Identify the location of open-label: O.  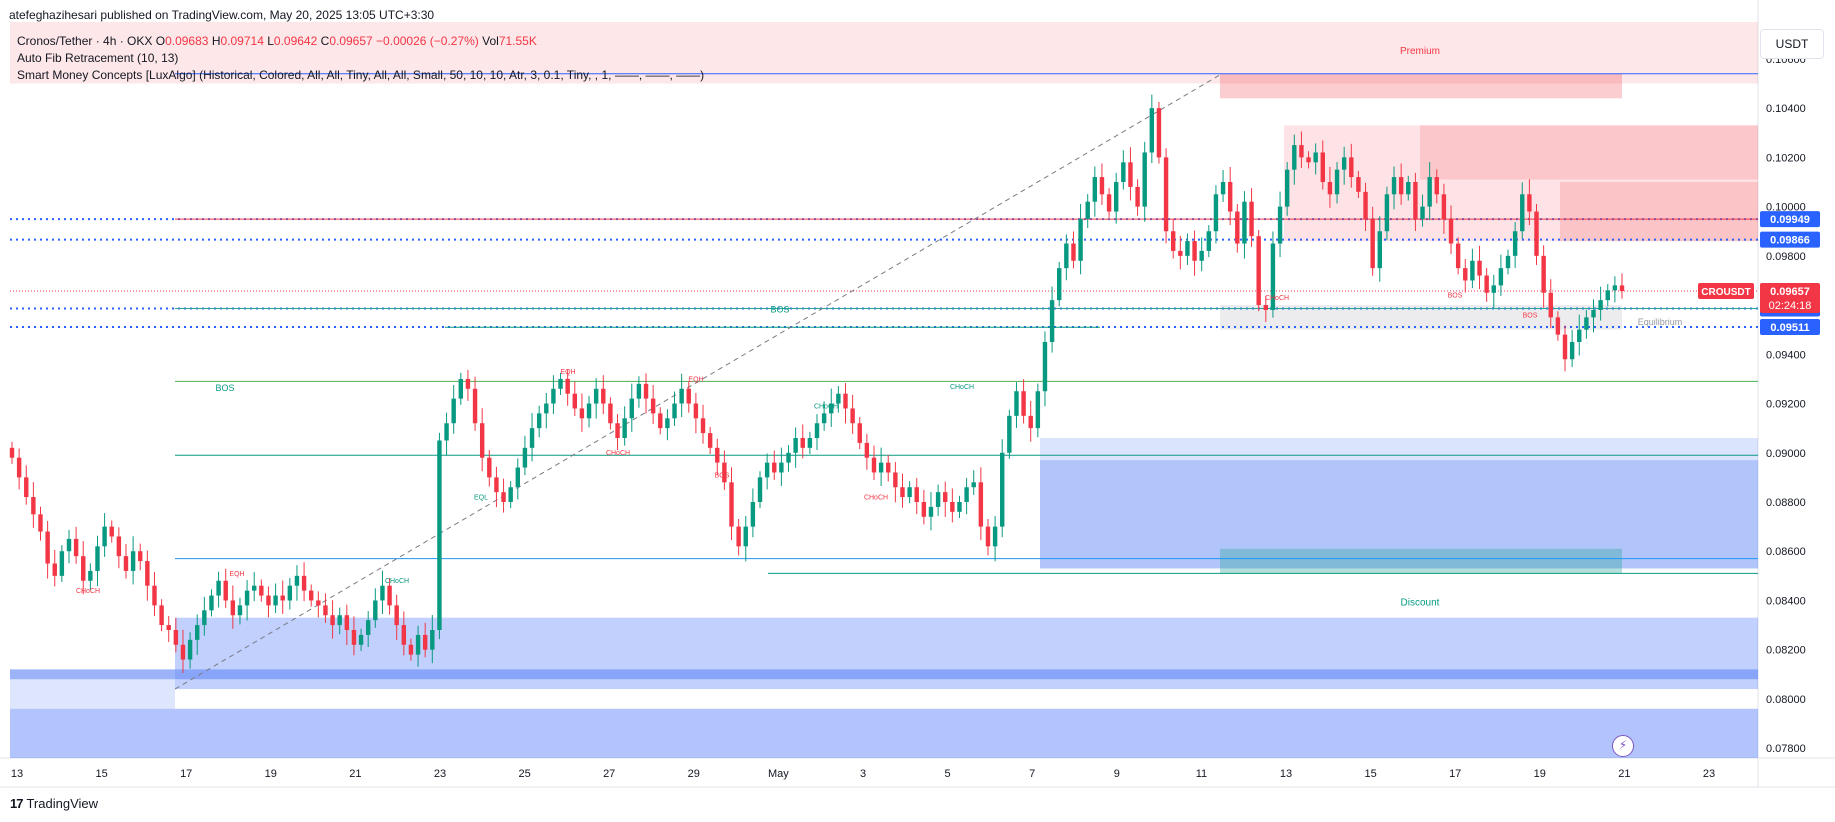
(160, 41).